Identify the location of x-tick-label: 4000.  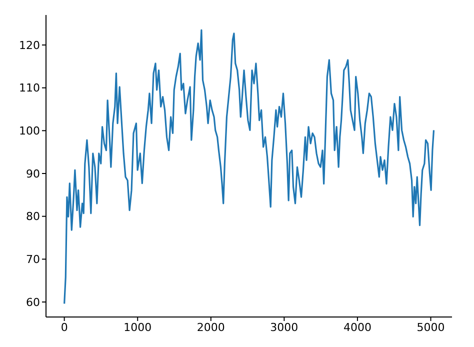
(357, 327).